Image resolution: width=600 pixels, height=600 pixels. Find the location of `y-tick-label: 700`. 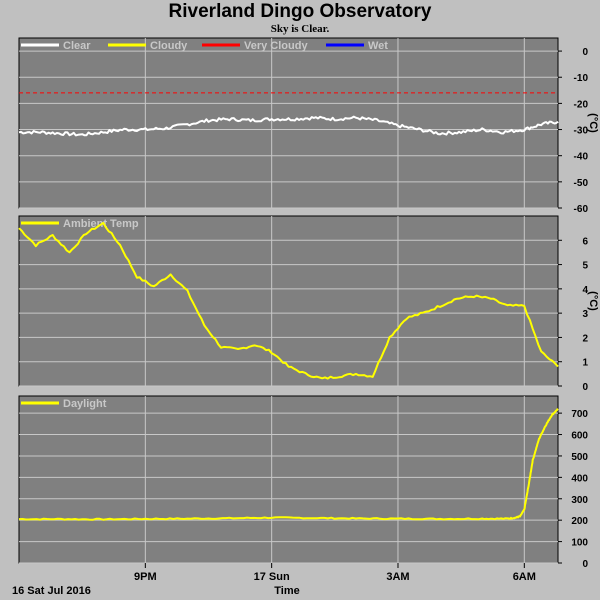

y-tick-label: 700 is located at coordinates (579, 414).